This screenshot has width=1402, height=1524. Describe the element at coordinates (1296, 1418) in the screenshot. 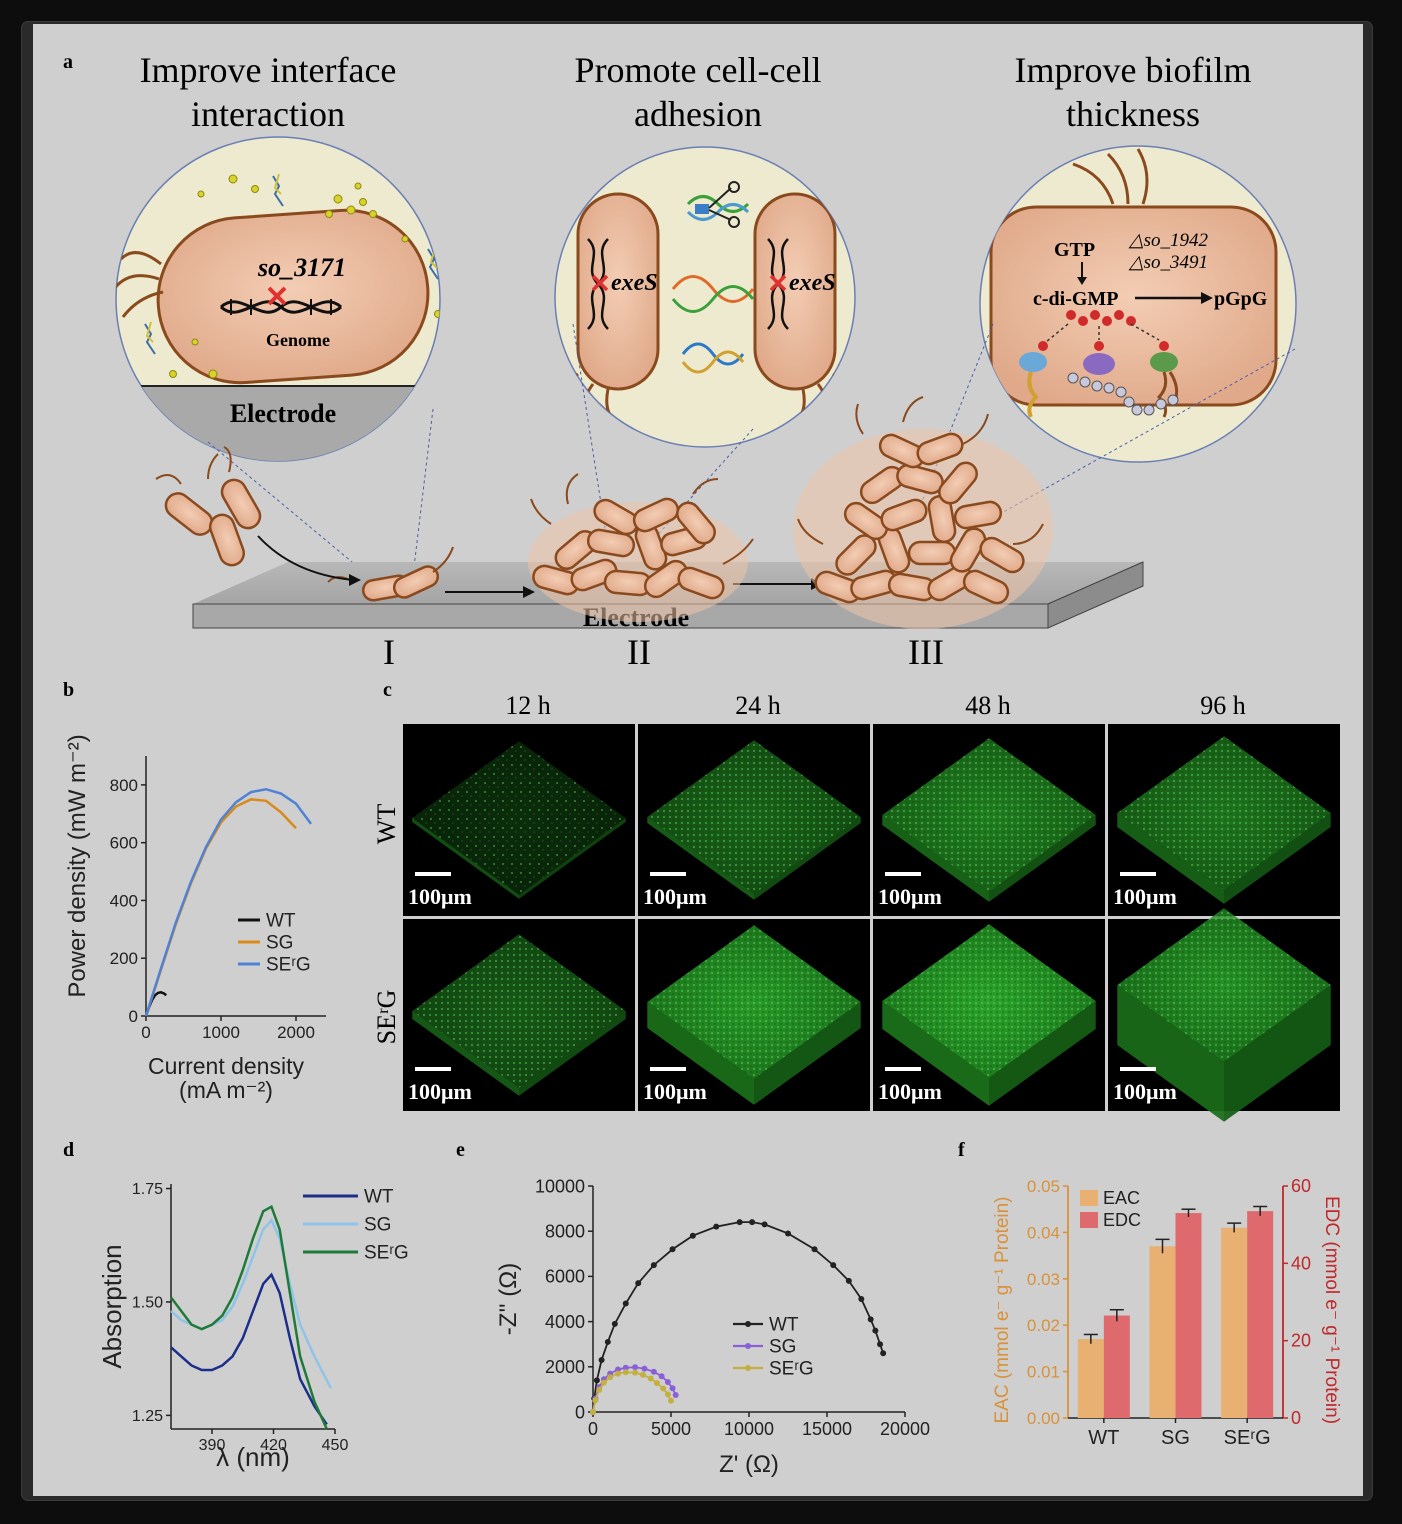

I see `right-tick-label: 0` at that location.